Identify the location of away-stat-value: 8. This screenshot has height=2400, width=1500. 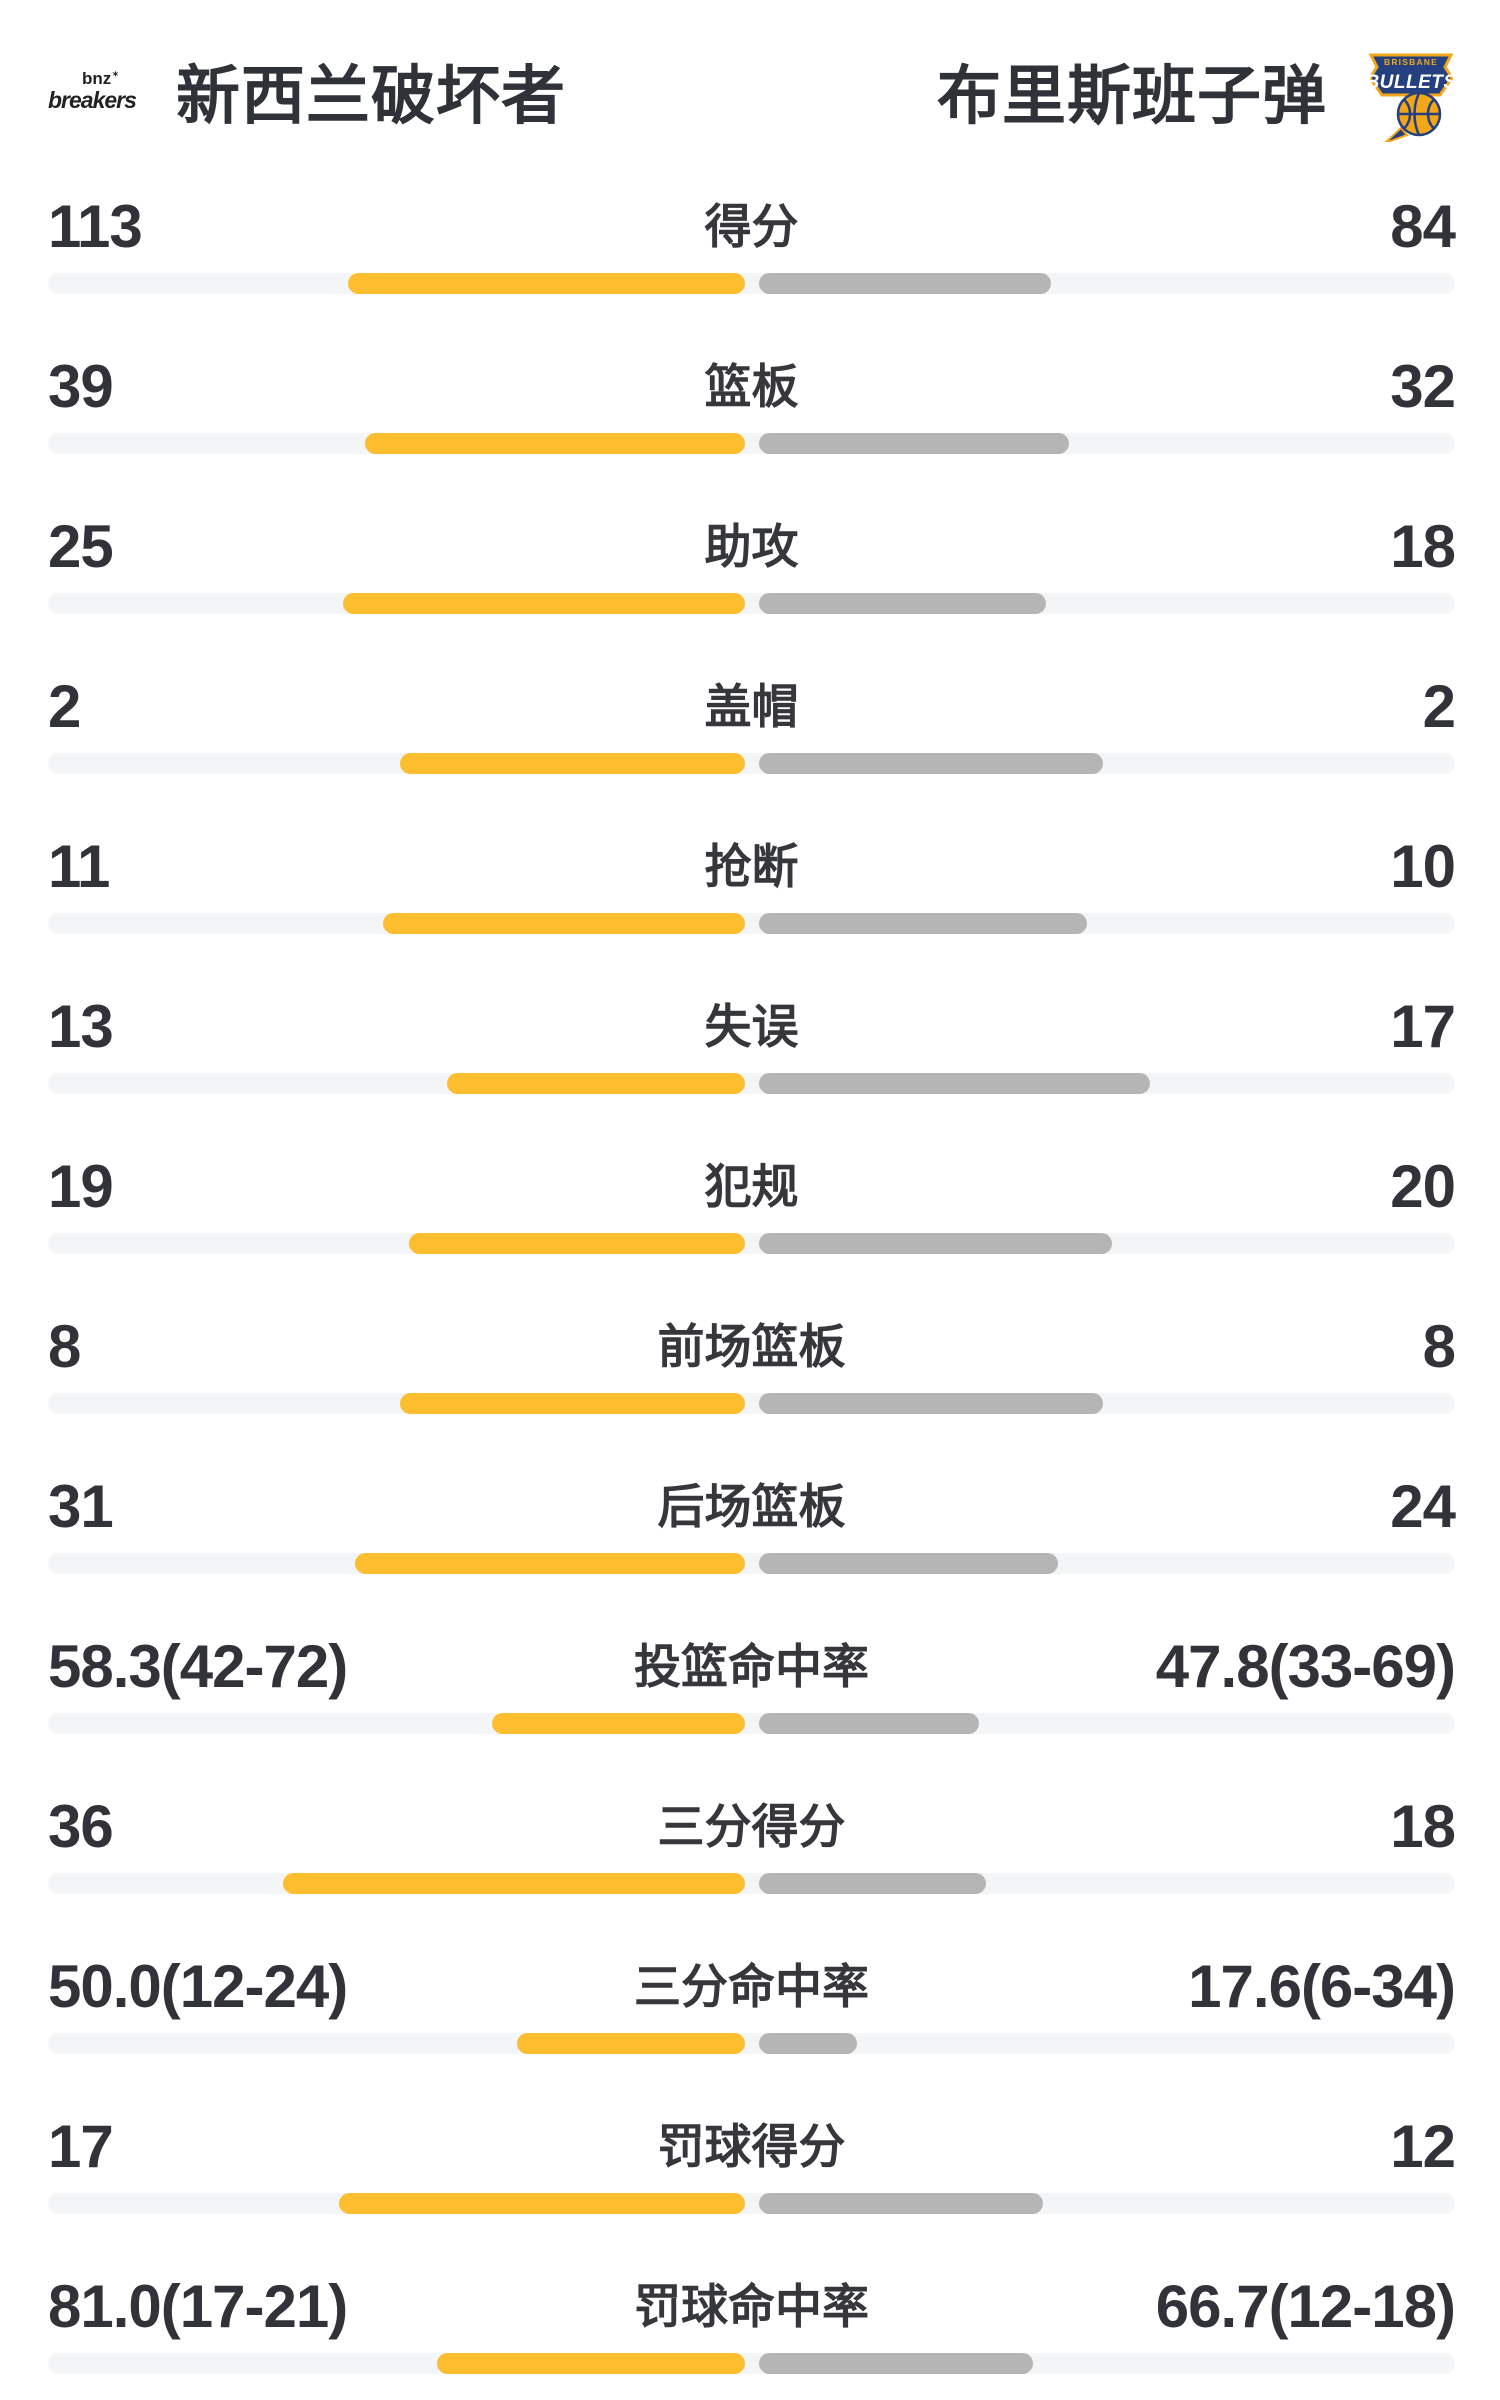
(1439, 1346).